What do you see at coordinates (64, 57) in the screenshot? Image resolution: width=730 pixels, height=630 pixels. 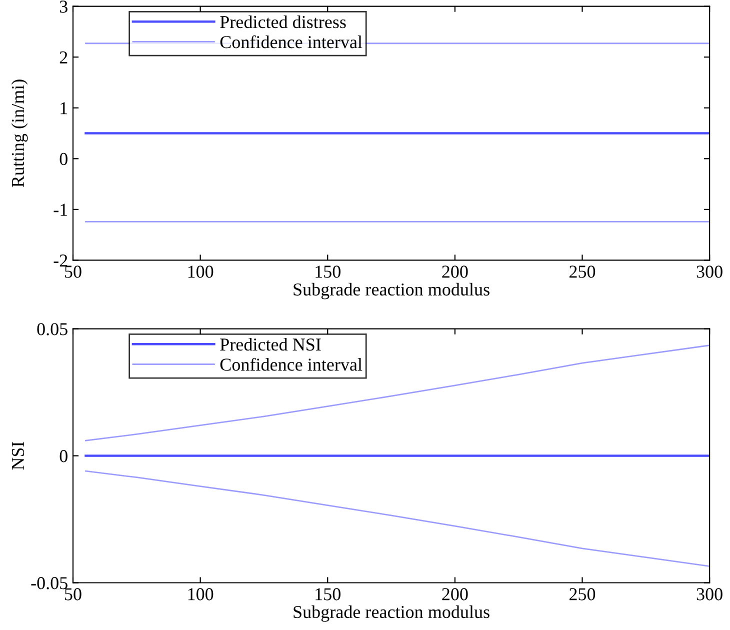 I see `y-tick-label: 2` at bounding box center [64, 57].